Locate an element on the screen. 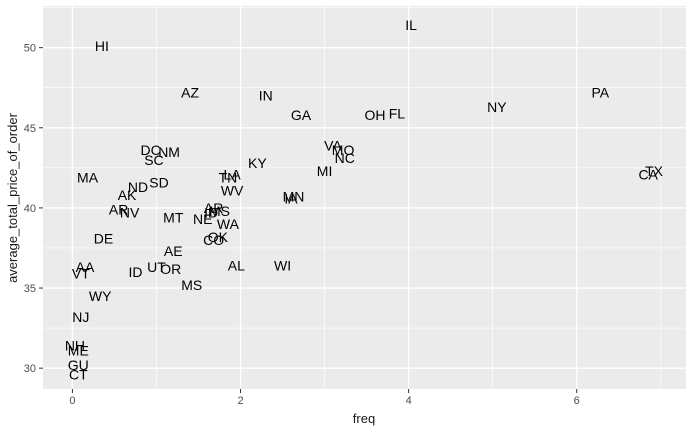  point-label-ne: NE is located at coordinates (202, 219).